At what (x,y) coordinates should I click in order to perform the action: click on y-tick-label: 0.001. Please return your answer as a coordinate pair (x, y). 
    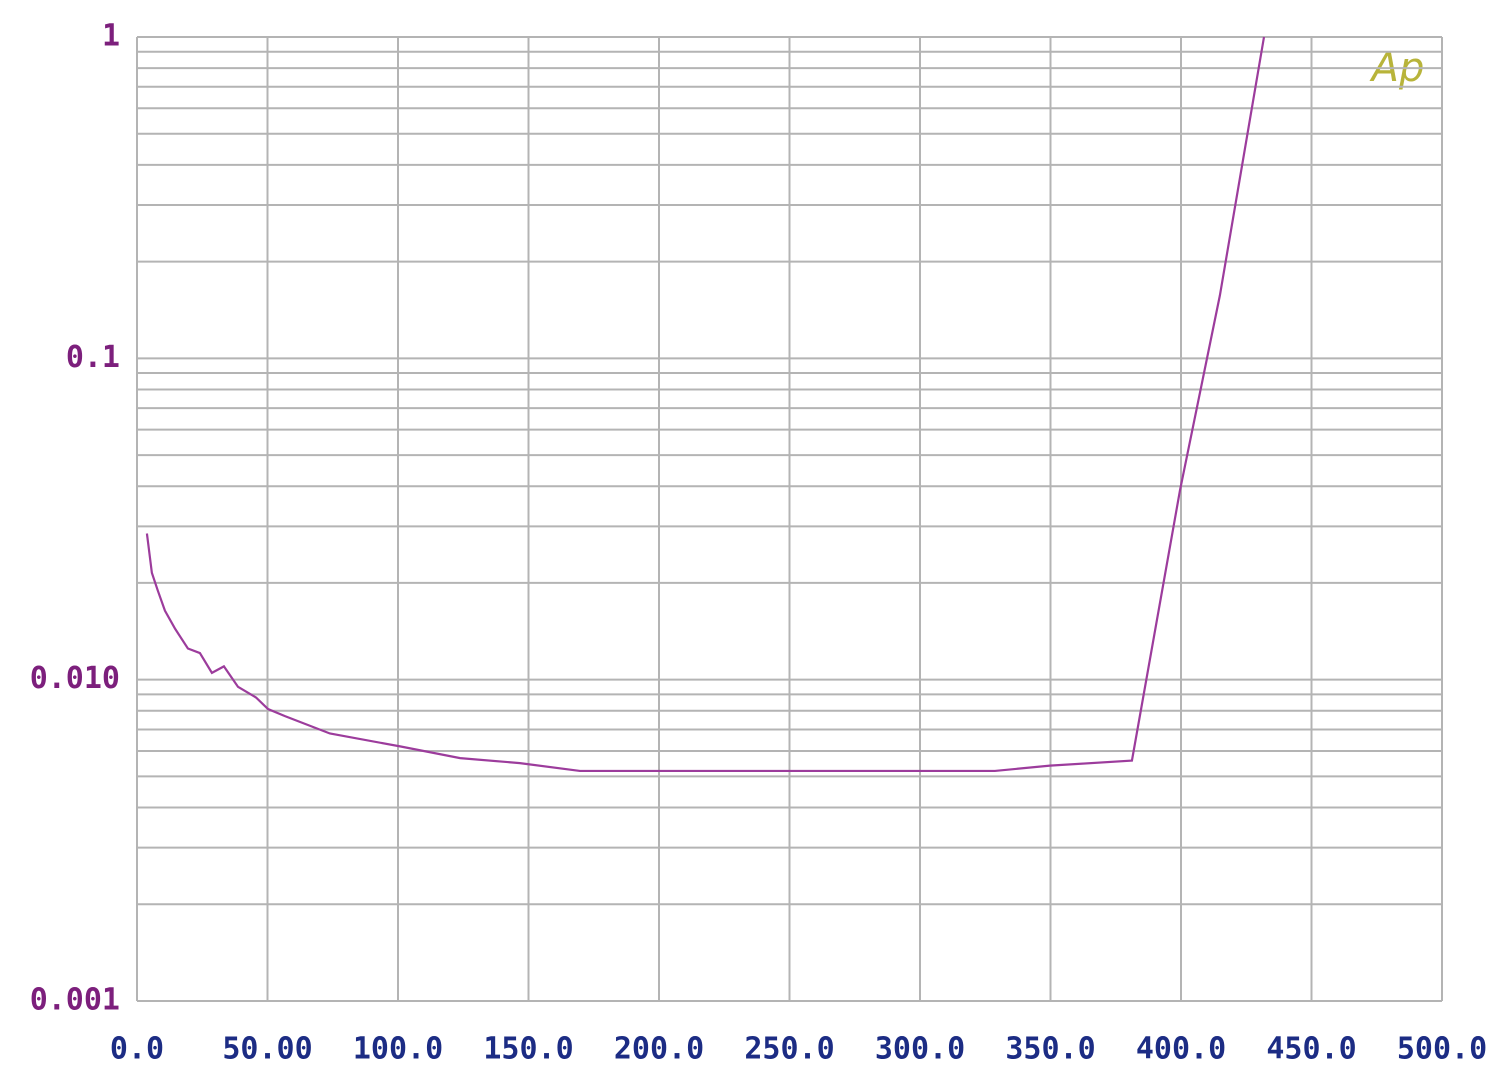
    Looking at the image, I should click on (75, 1000).